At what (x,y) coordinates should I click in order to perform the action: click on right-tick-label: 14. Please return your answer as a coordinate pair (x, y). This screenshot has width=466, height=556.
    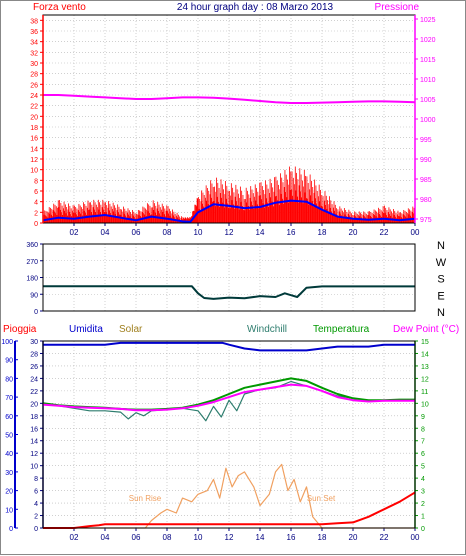
    Looking at the image, I should click on (425, 354).